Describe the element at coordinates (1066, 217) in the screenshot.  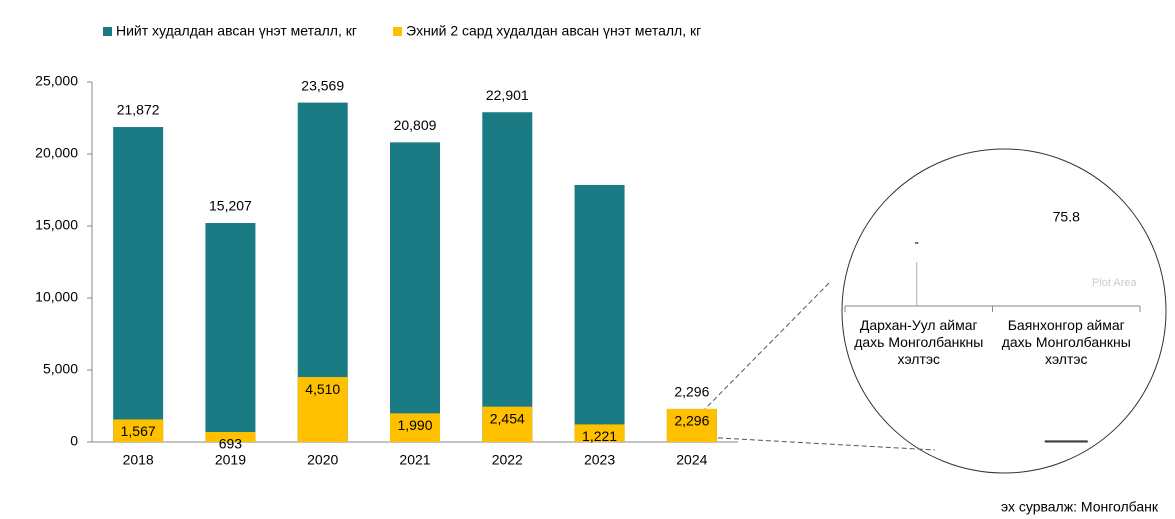
I see `data-label: 75.8` at that location.